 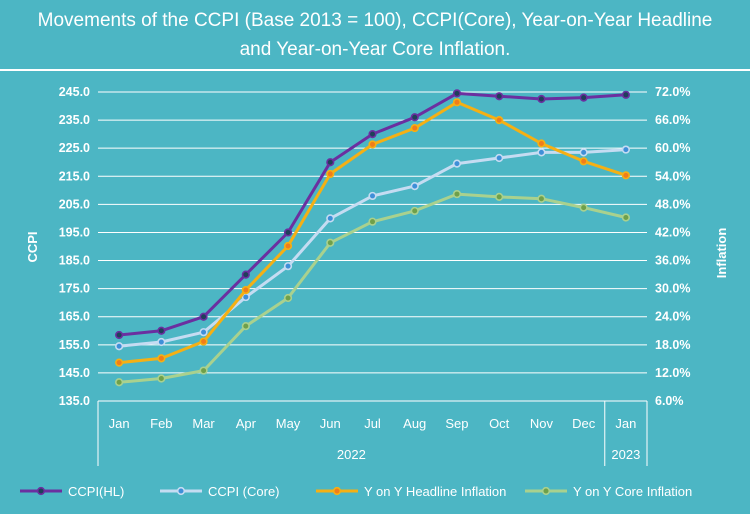 What do you see at coordinates (161, 423) in the screenshot?
I see `category-label: Feb` at bounding box center [161, 423].